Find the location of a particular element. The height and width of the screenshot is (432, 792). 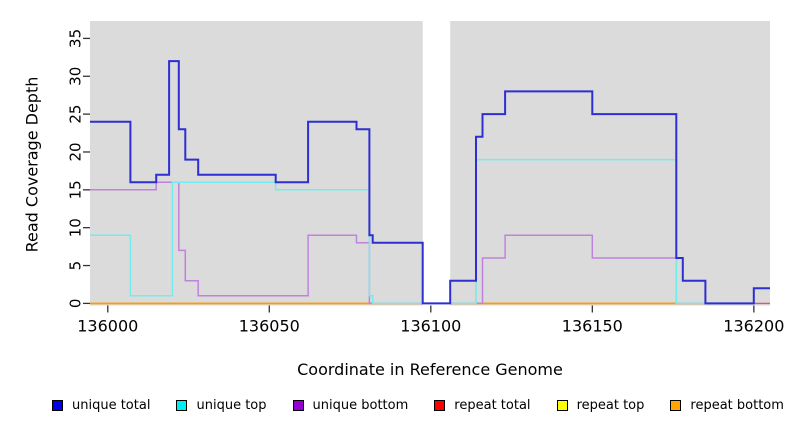

legend-item-repeat-total: repeat total is located at coordinates (482, 405).